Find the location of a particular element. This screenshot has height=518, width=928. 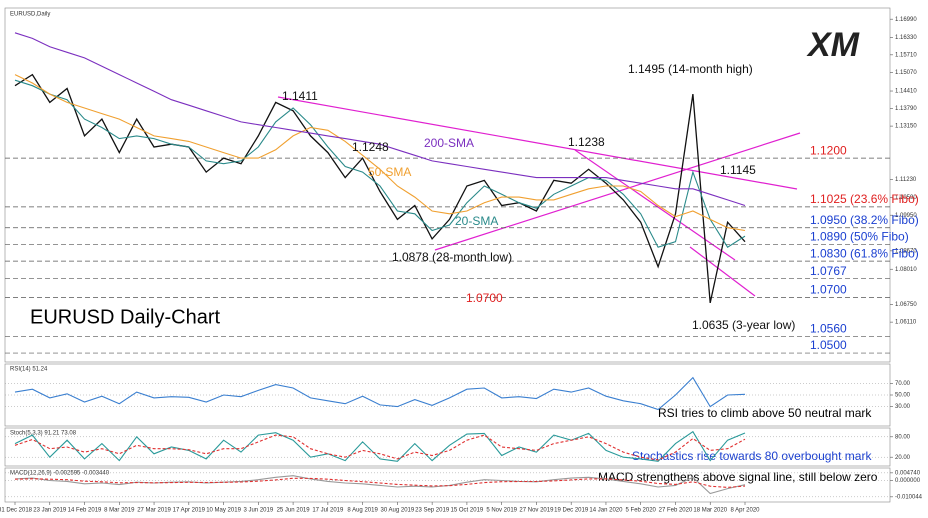

level-label: 1.0890 (50% Fibo) is located at coordinates (859, 237).